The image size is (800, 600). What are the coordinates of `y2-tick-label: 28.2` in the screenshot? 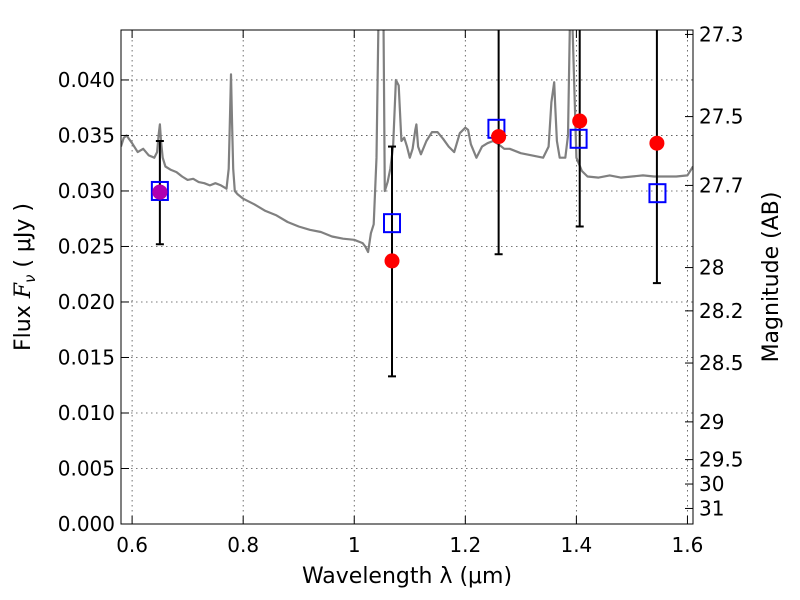 It's located at (721, 311).